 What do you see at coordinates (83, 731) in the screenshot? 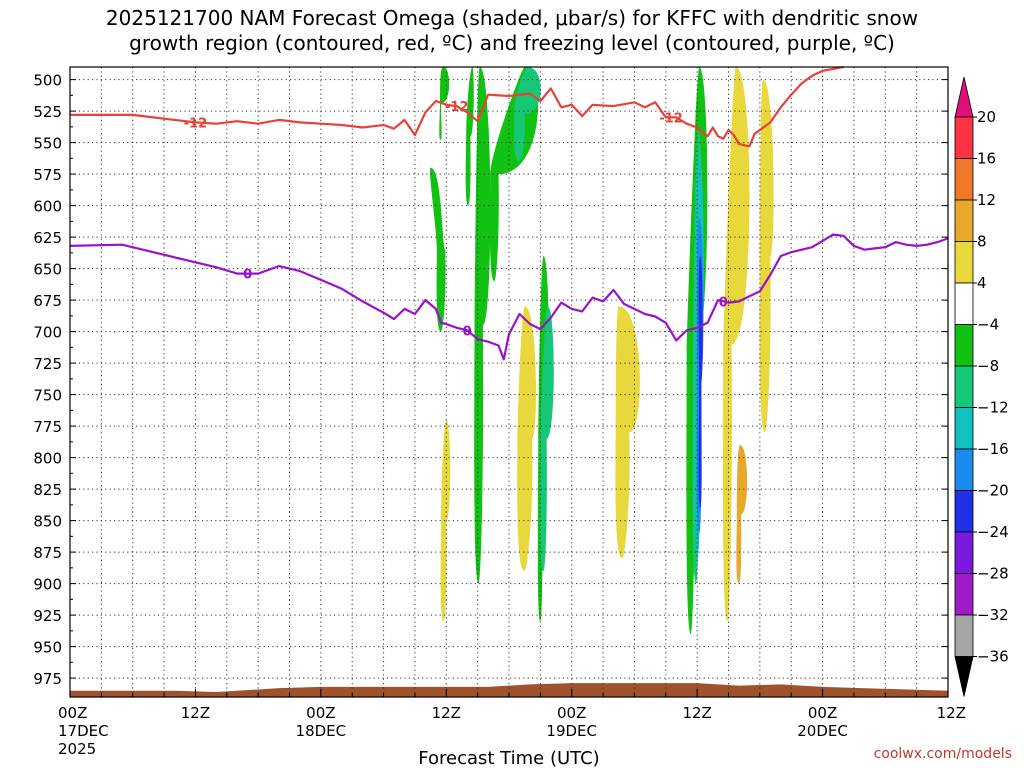
I see `x-date-label: 17DEC` at bounding box center [83, 731].